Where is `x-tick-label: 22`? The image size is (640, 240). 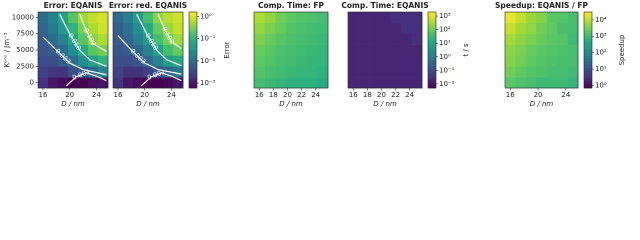 x-tick-label: 22 is located at coordinates (301, 95).